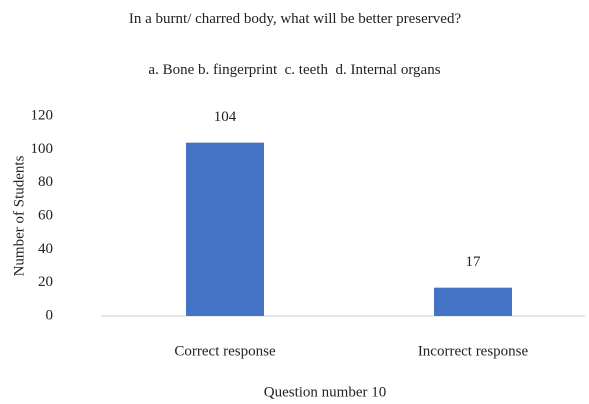  What do you see at coordinates (474, 262) in the screenshot?
I see `data-label: 17` at bounding box center [474, 262].